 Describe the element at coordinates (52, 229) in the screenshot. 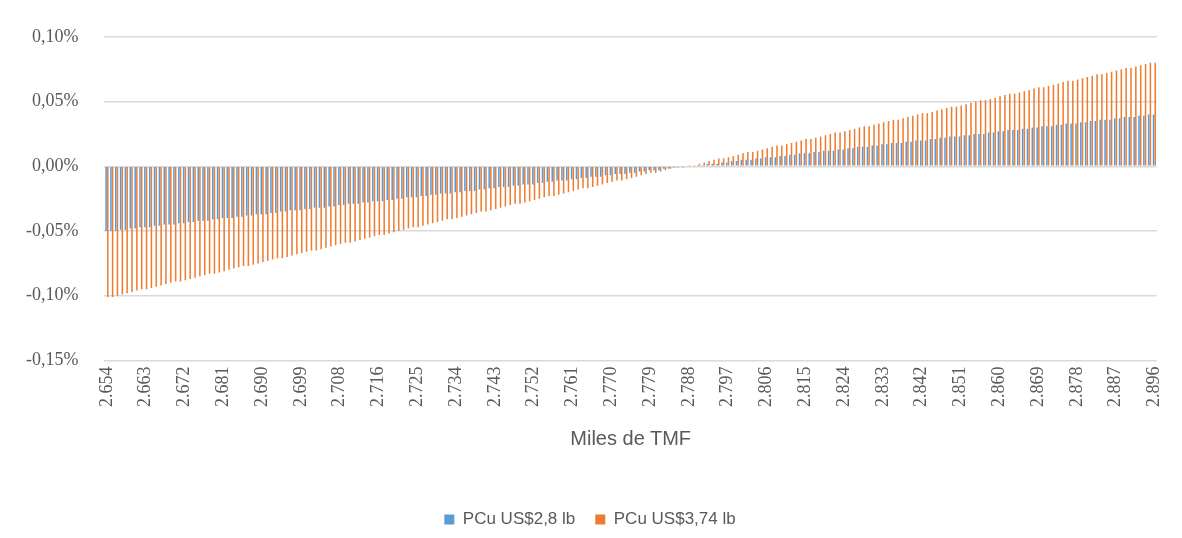

I see `y-tick-label: -0,05%` at that location.